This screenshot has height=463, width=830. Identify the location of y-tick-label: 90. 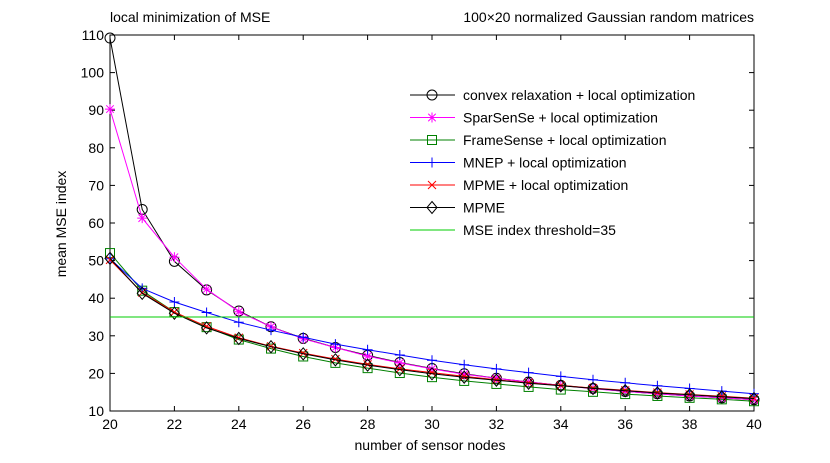
(96, 110).